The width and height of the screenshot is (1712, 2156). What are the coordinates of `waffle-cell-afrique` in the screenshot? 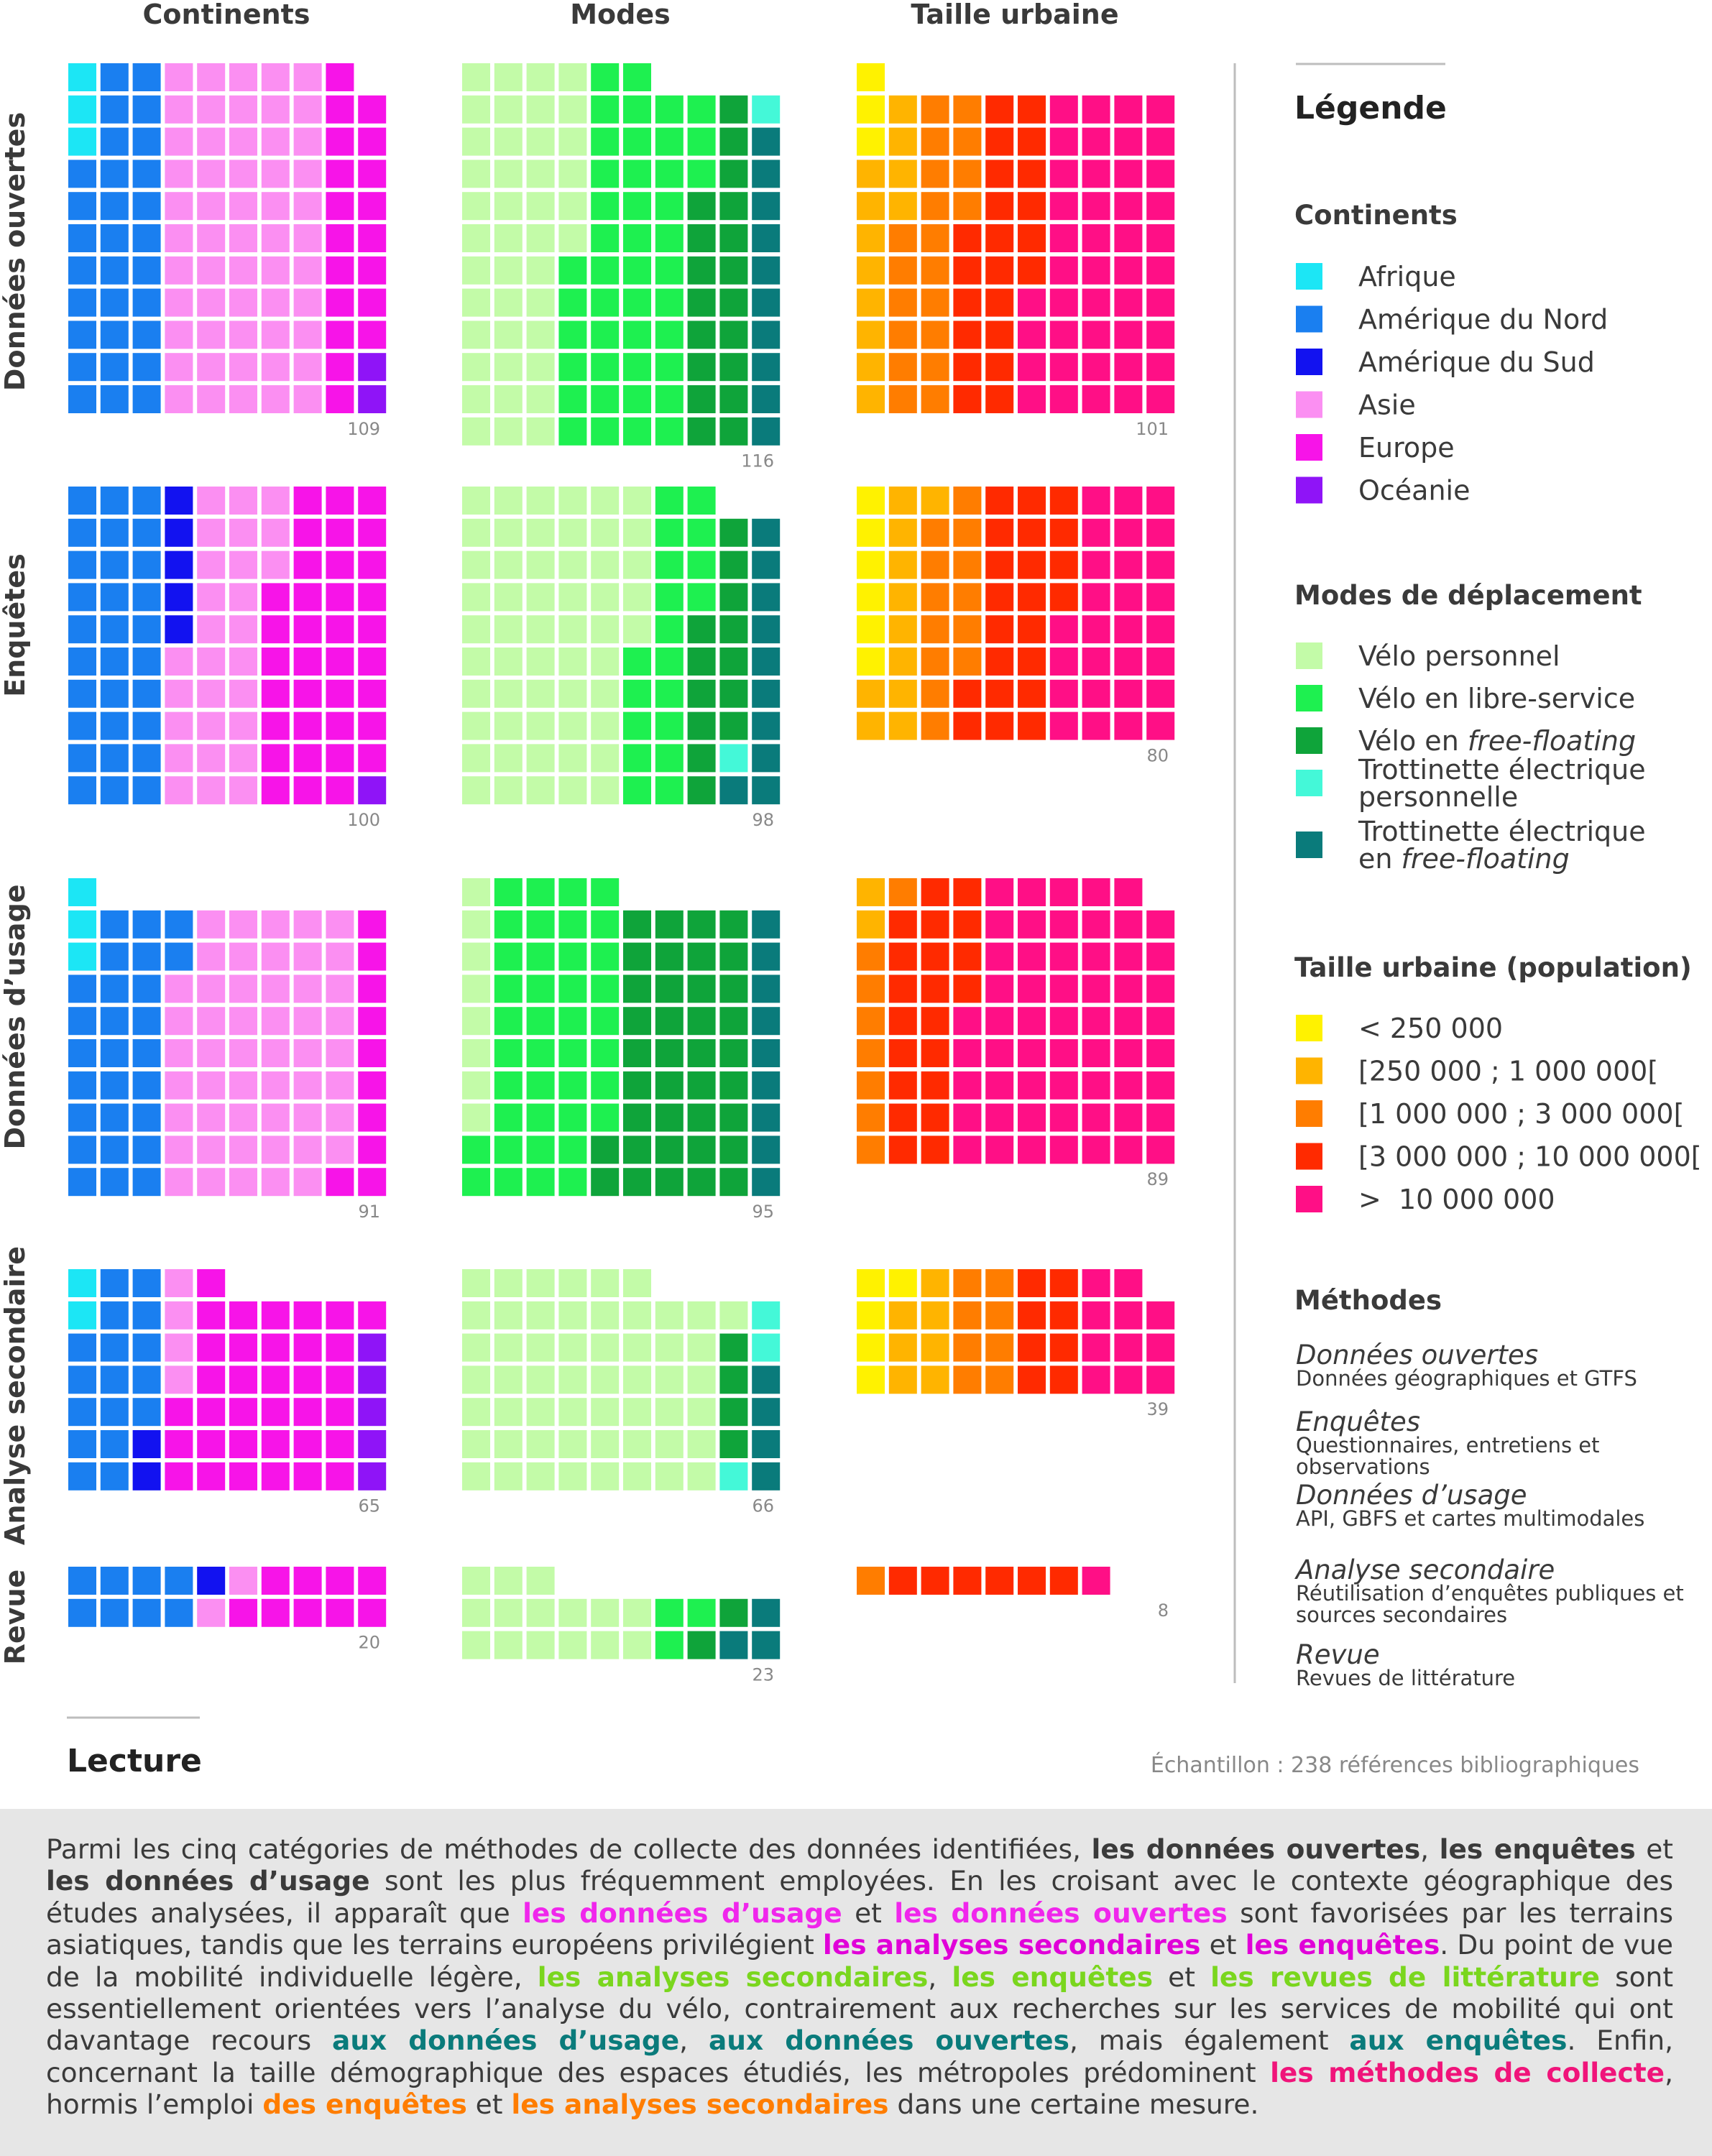 It's located at (82, 957).